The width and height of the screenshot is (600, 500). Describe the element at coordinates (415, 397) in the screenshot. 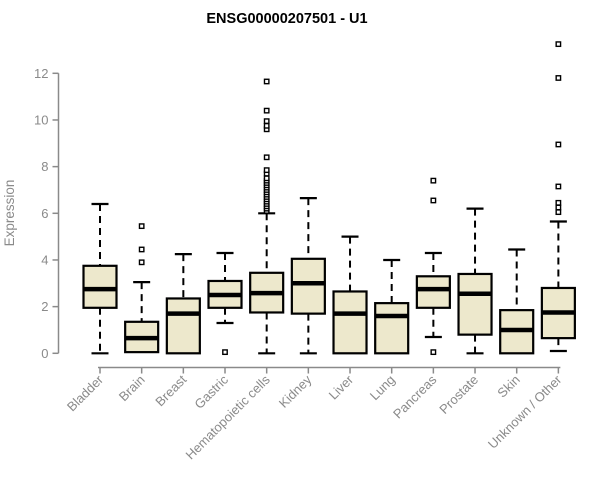

I see `x-tick-label: Pancreas` at that location.